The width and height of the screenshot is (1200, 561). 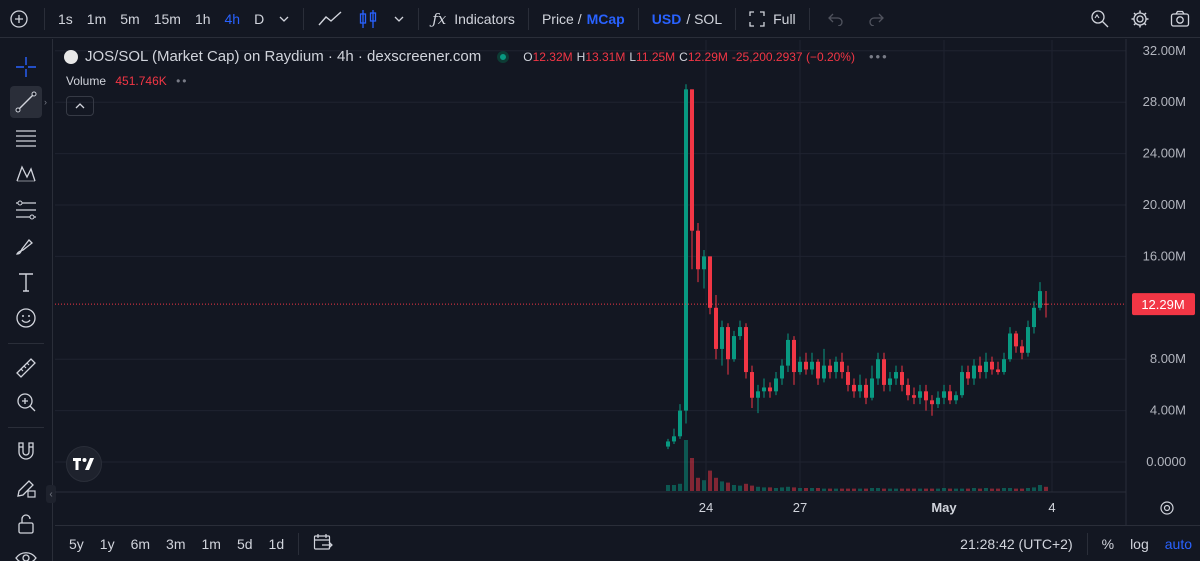 What do you see at coordinates (76, 543) in the screenshot?
I see `range-5y: 5y` at bounding box center [76, 543].